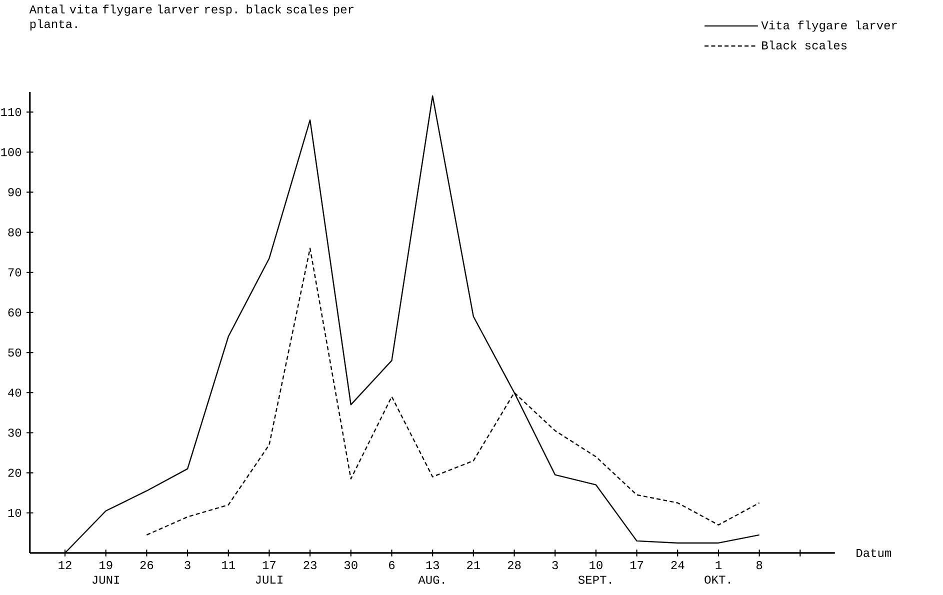 This screenshot has width=943, height=595. I want to click on y-tick-label: 70, so click(15, 272).